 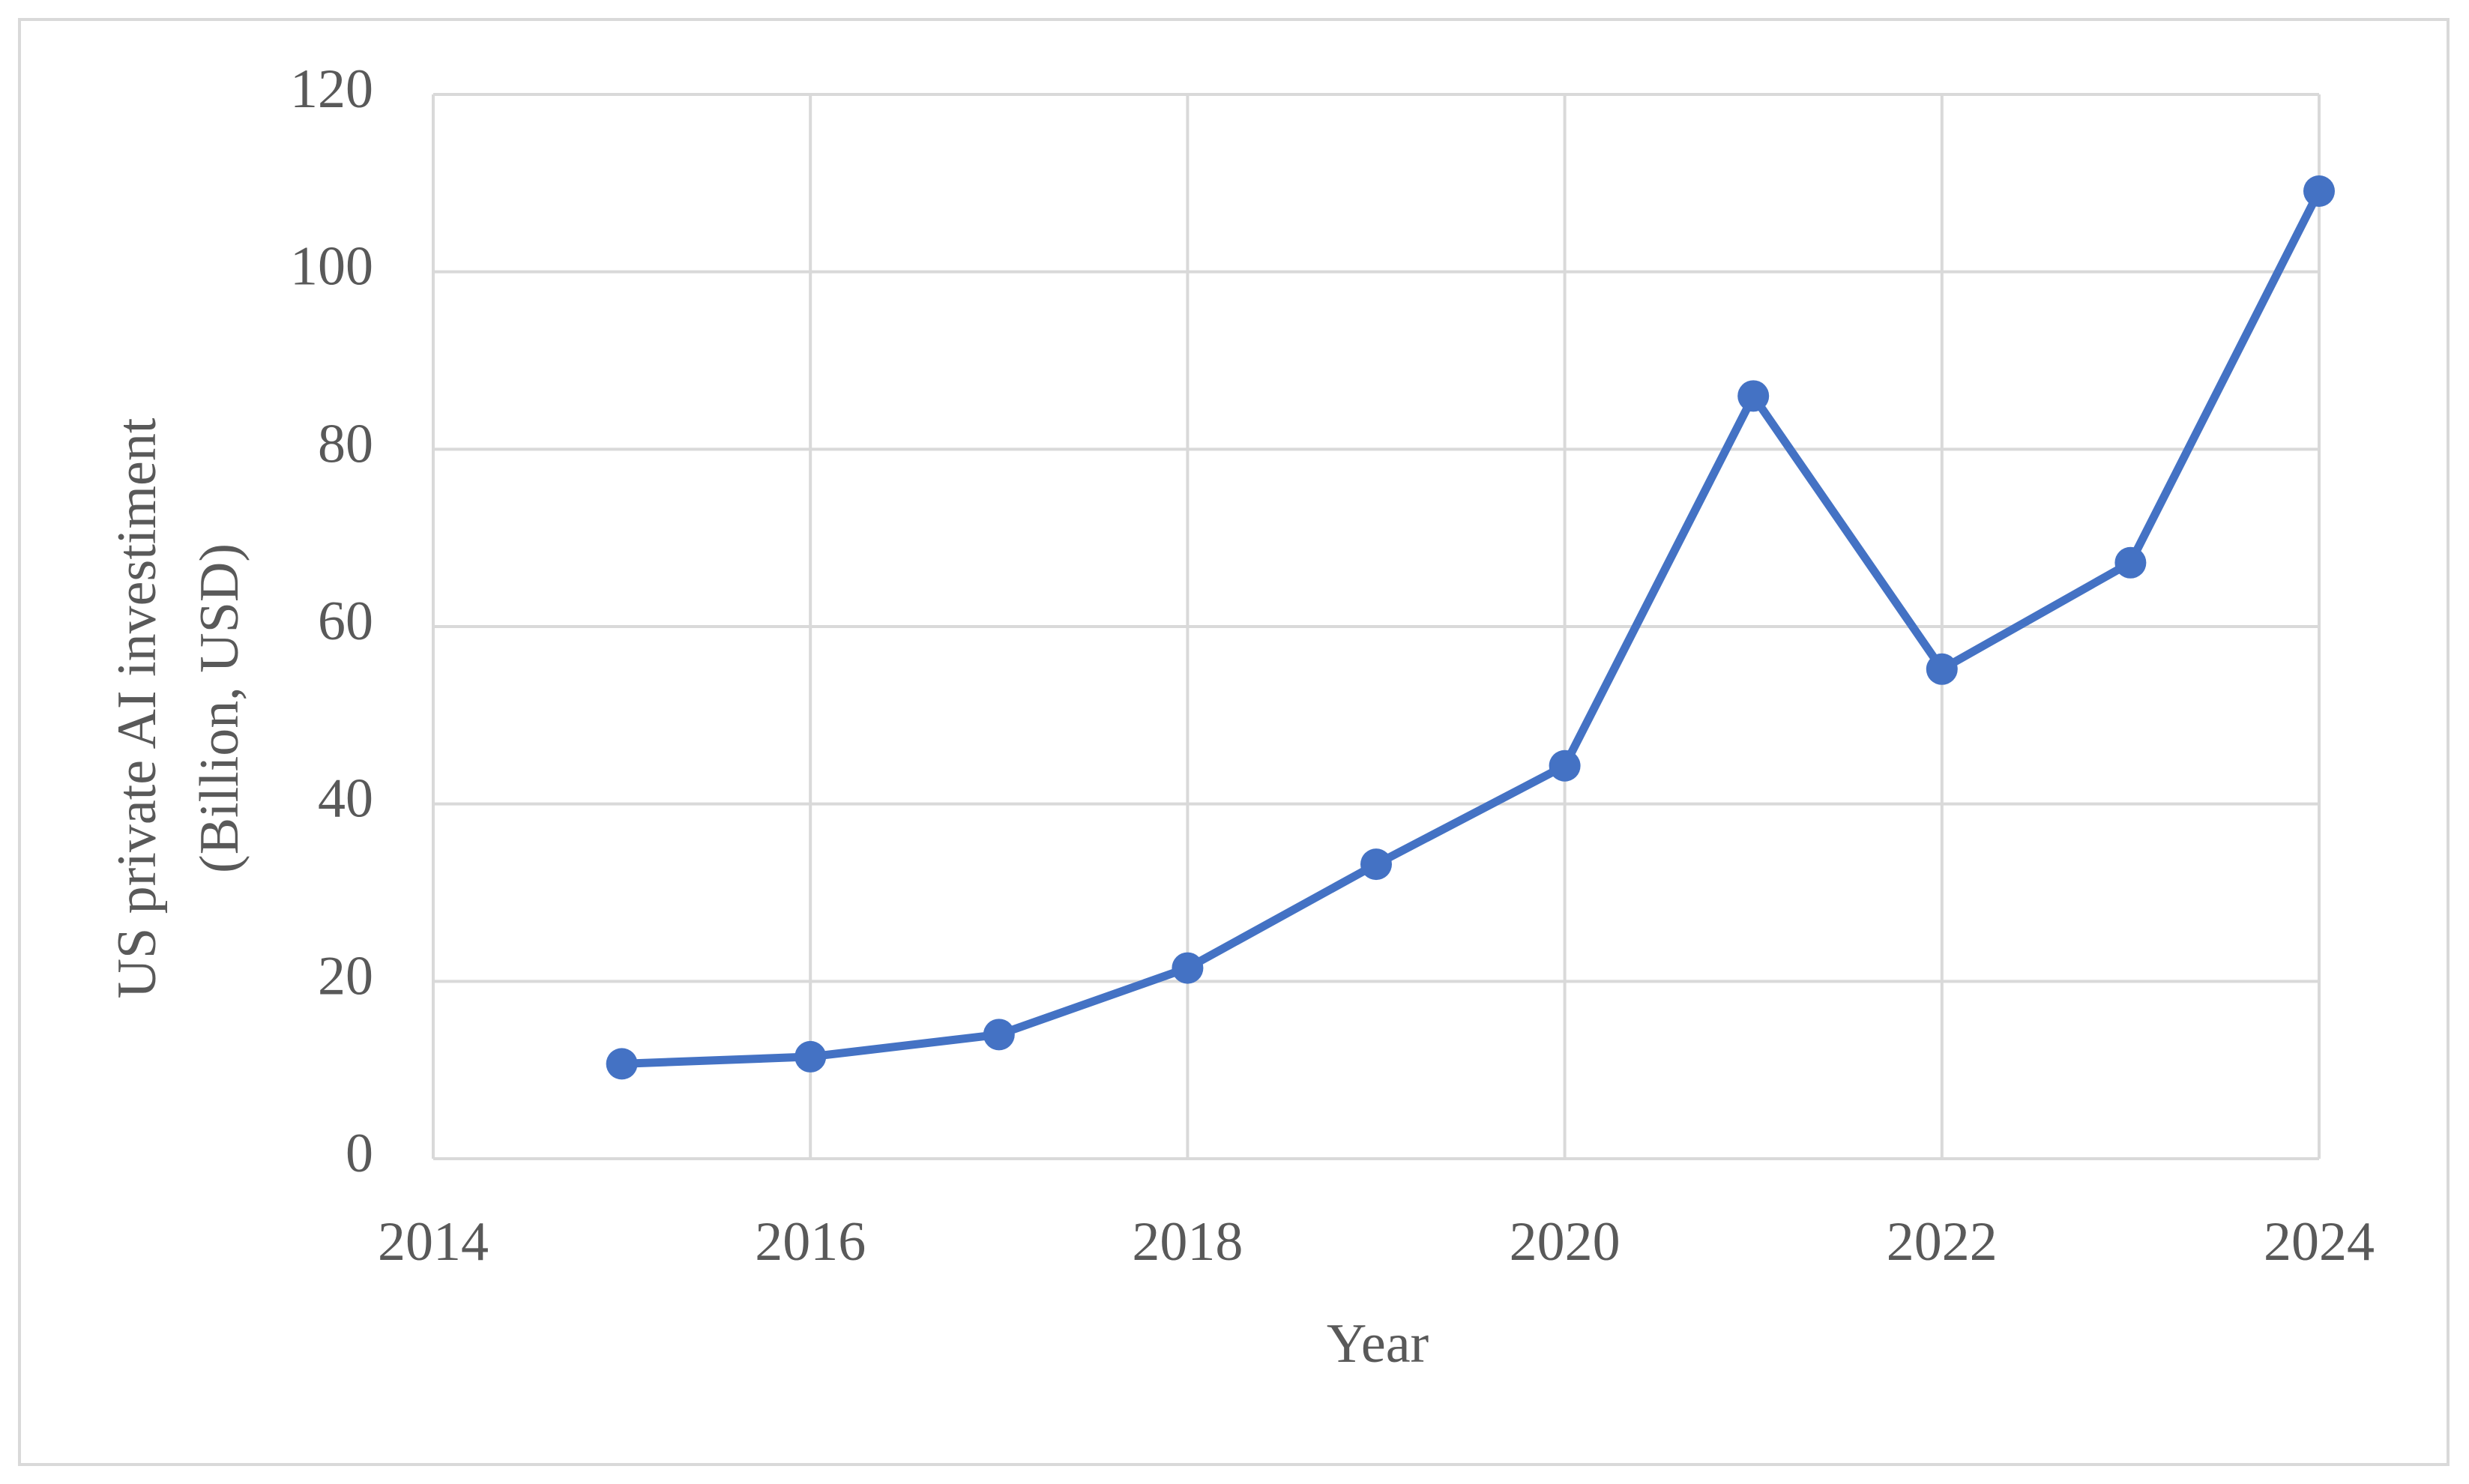 What do you see at coordinates (1942, 1242) in the screenshot?
I see `x-tick-label: 2022` at bounding box center [1942, 1242].